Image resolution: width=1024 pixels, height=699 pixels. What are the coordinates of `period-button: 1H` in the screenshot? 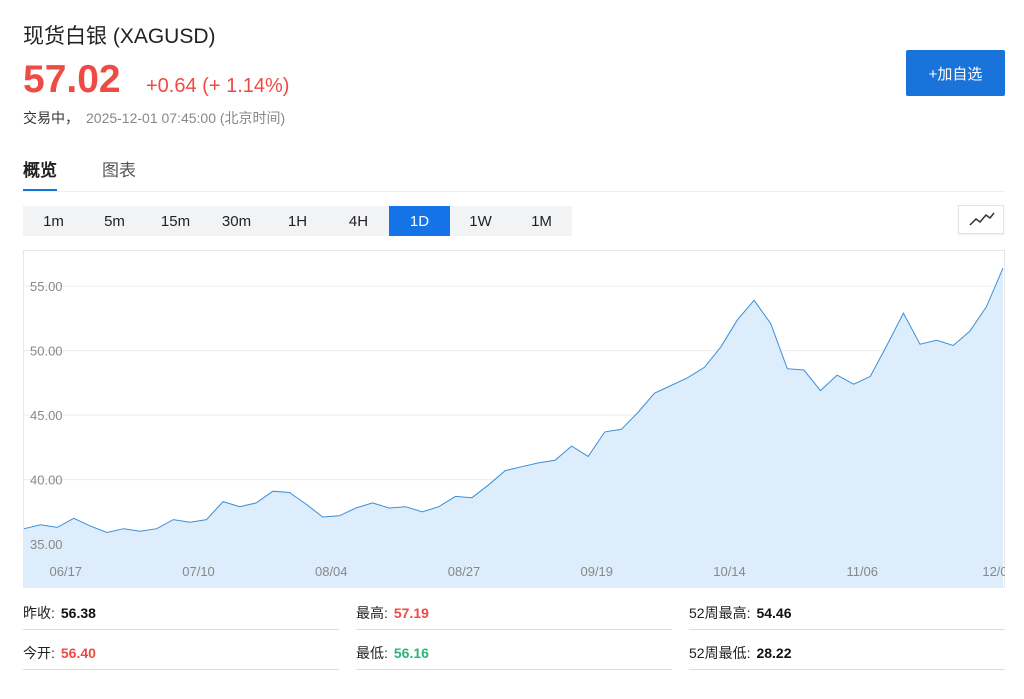 It's located at (297, 221).